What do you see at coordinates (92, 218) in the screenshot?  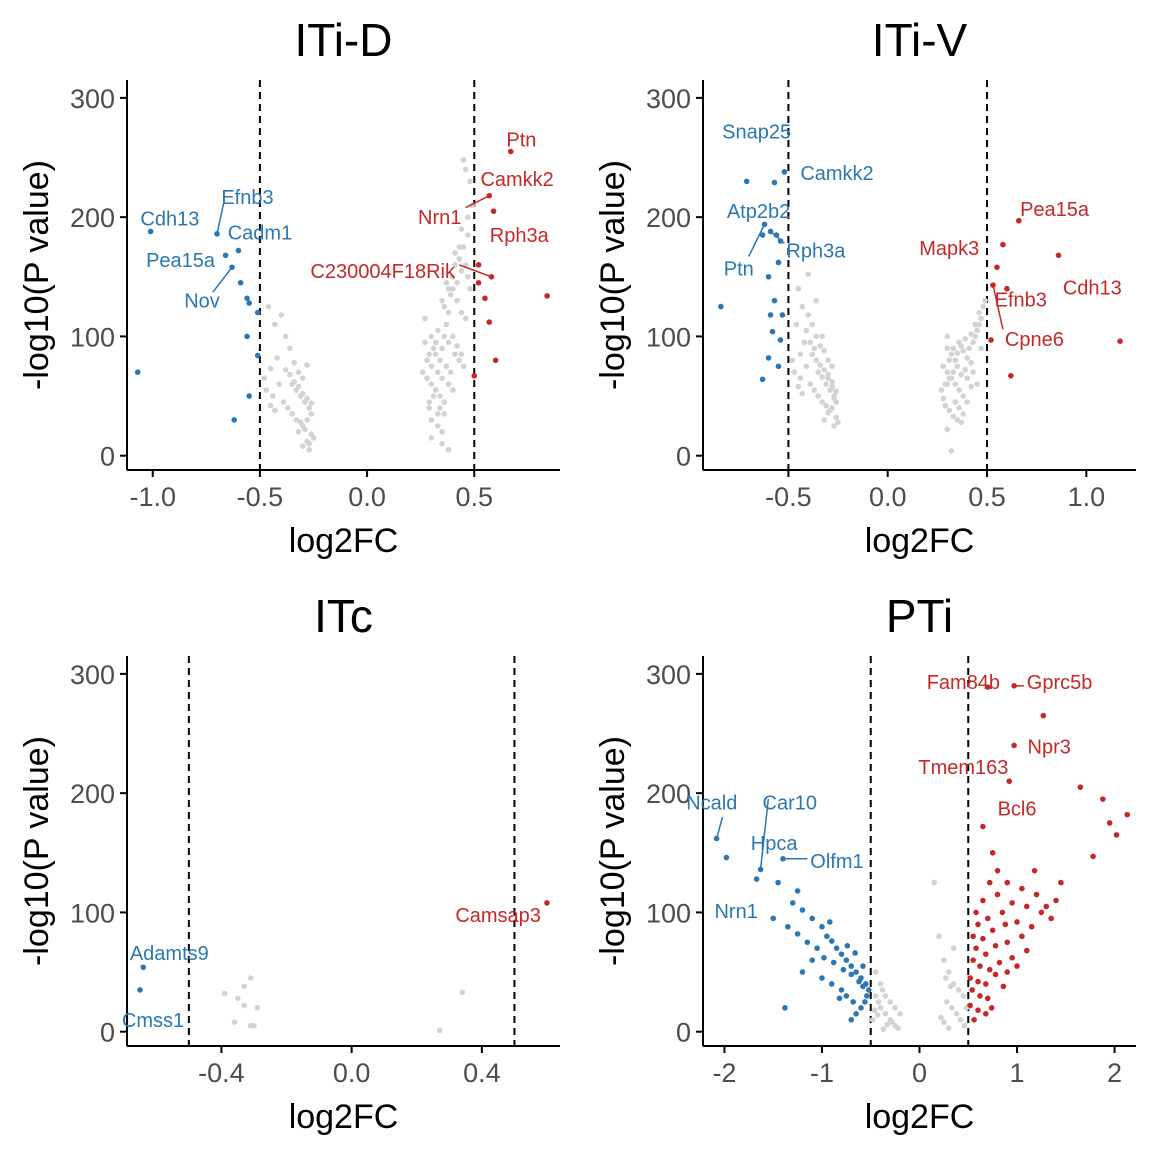 I see `y-tick-label: 200` at bounding box center [92, 218].